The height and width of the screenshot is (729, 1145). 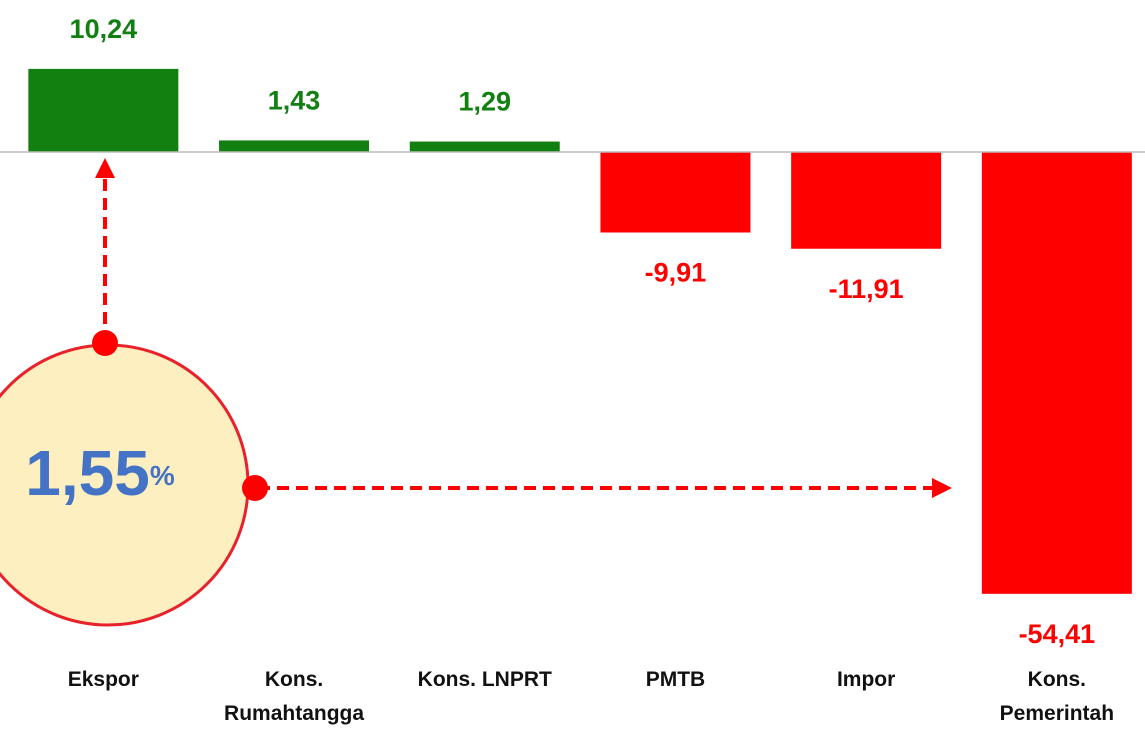 What do you see at coordinates (1057, 696) in the screenshot?
I see `x-tick-label: Kons. Pemerintah` at bounding box center [1057, 696].